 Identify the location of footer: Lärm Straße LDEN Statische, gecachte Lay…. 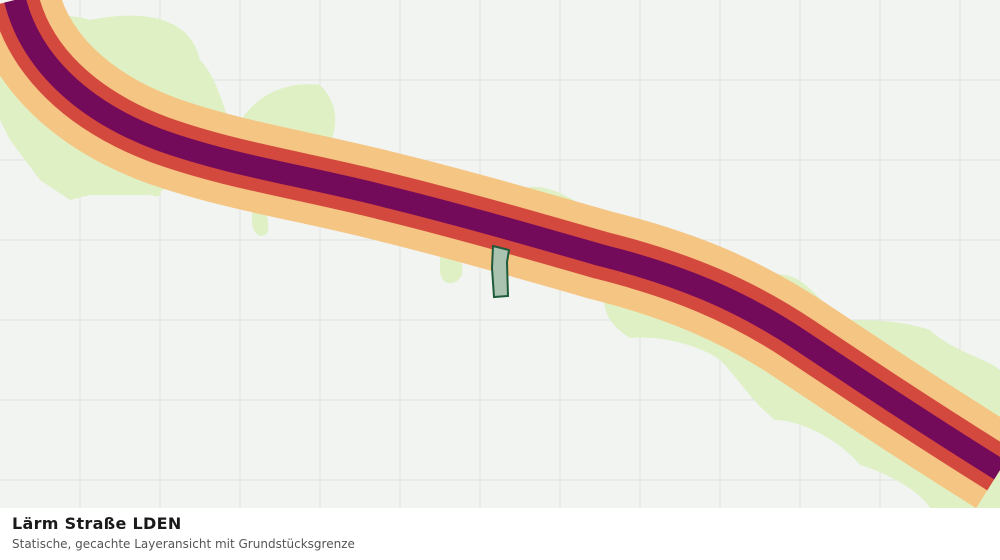
(500, 534).